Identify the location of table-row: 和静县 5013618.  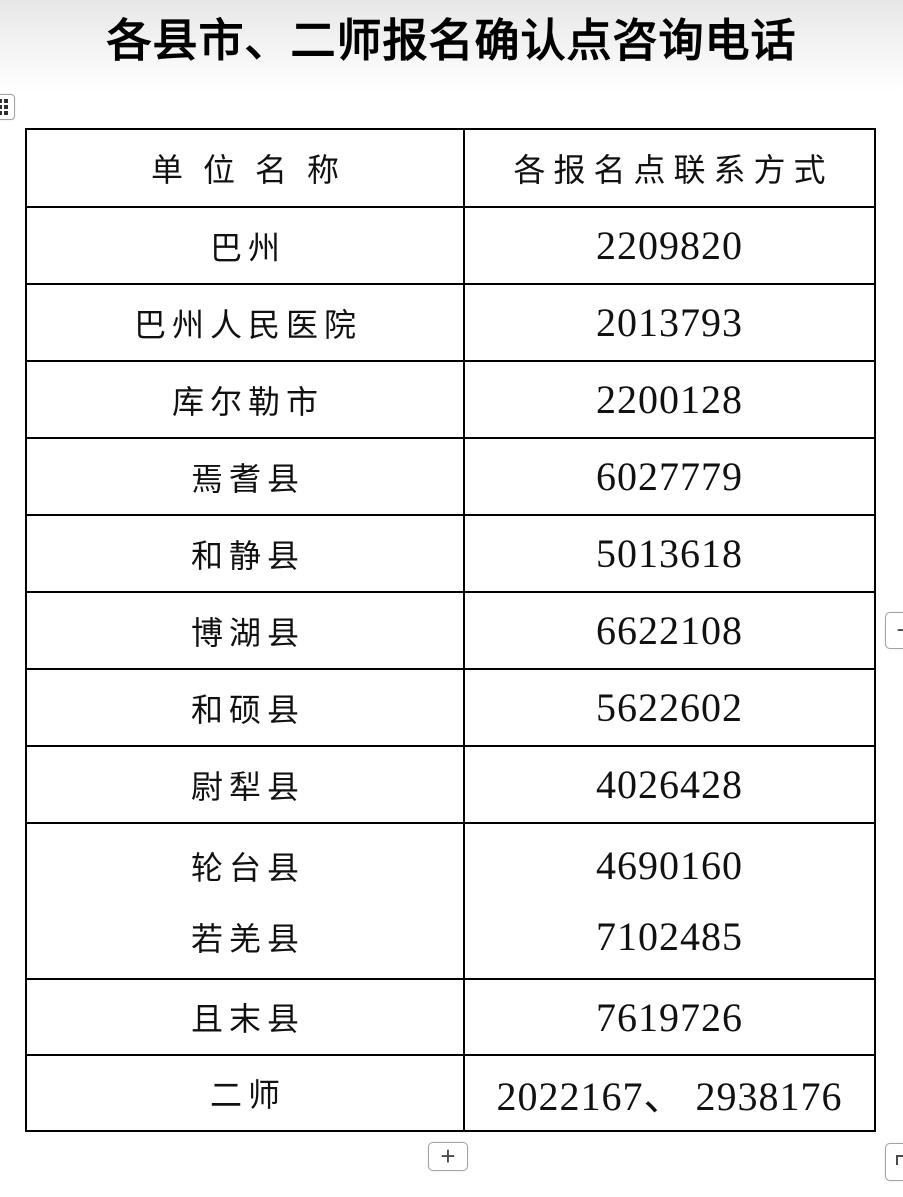
(450, 554).